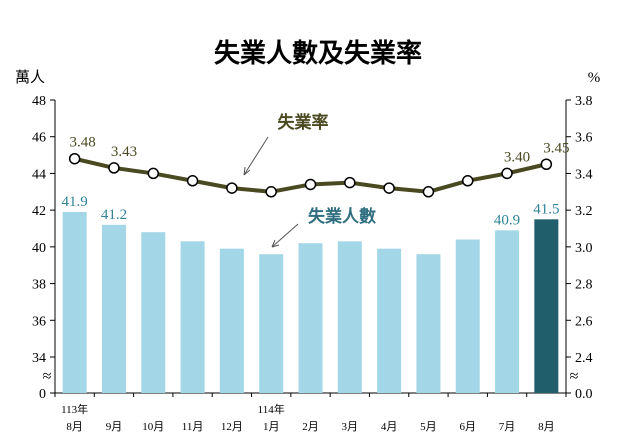  Describe the element at coordinates (584, 248) in the screenshot. I see `right-tick-label: 3.0` at that location.